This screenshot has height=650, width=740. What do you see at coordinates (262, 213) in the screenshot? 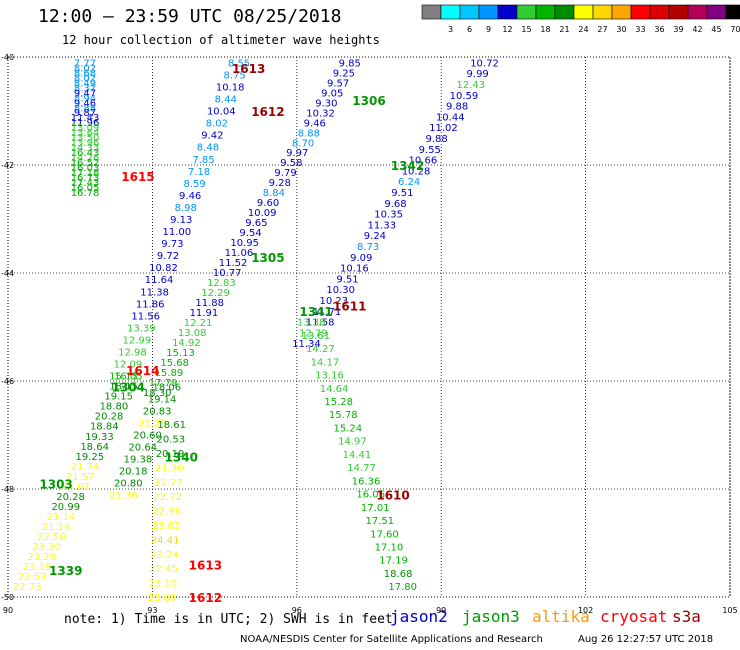
I see `swh-value: 10.09` at bounding box center [262, 213].